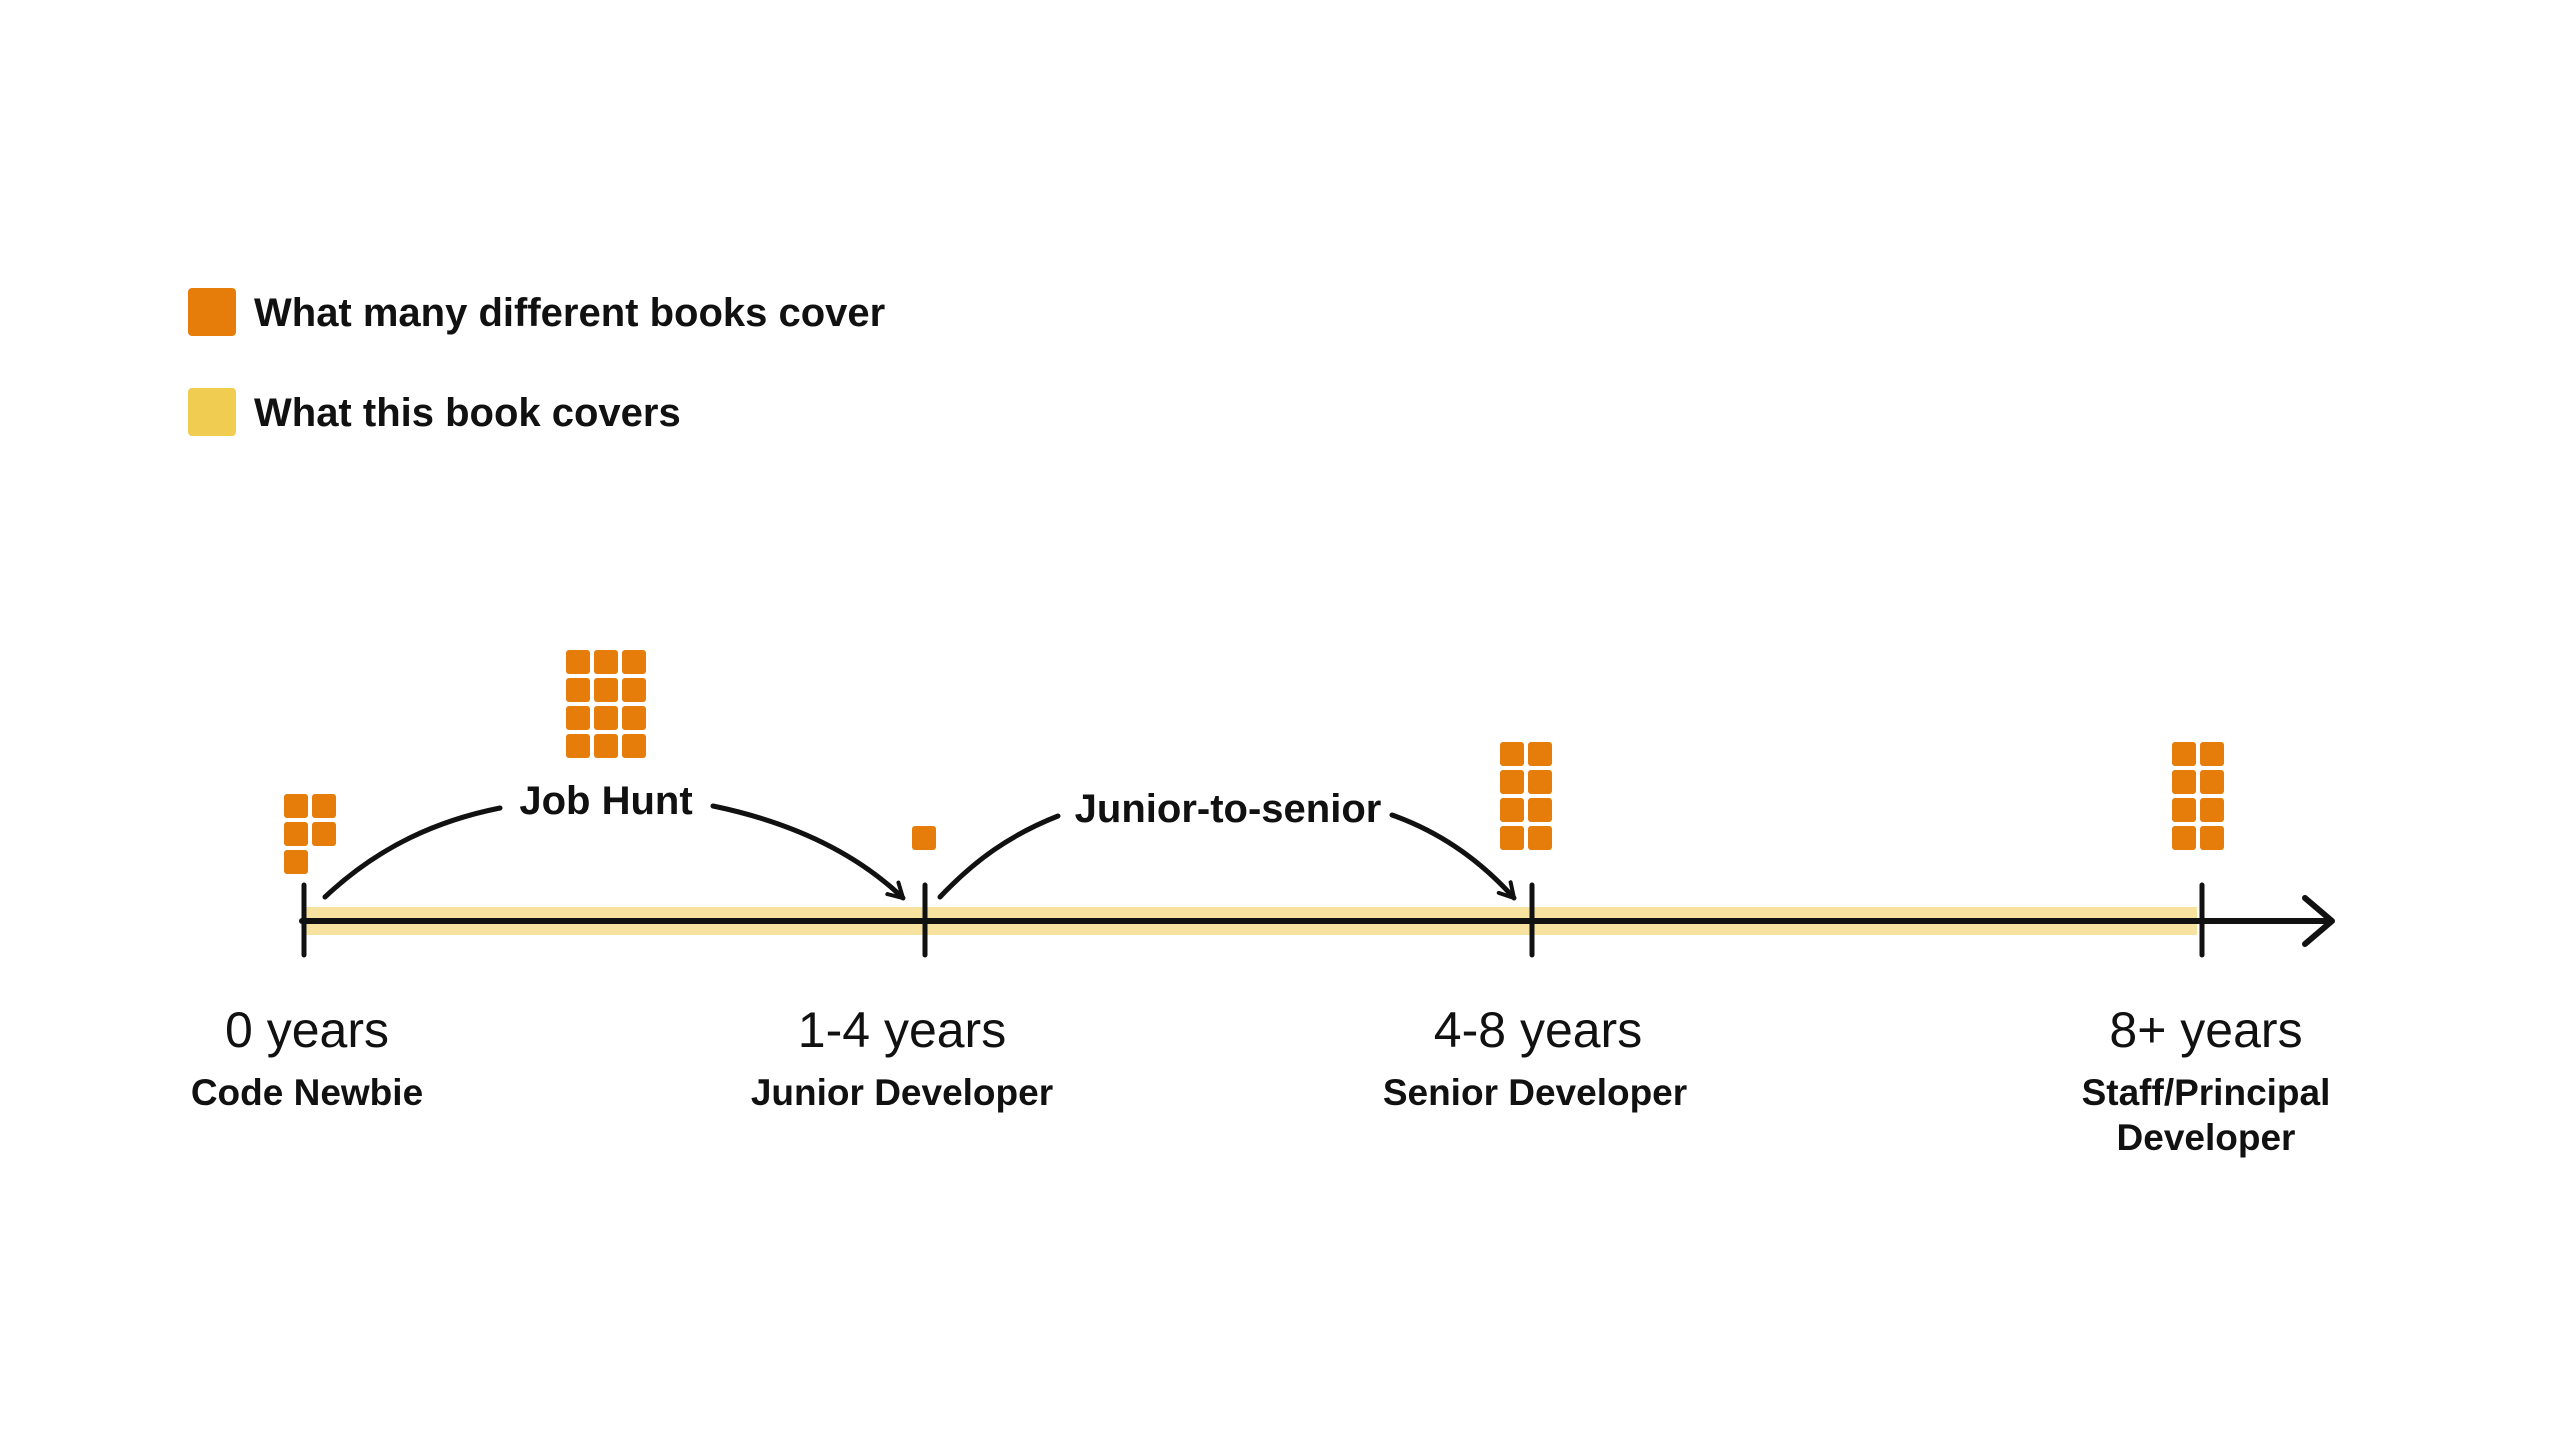 The height and width of the screenshot is (1440, 2560). What do you see at coordinates (212, 412) in the screenshot?
I see `legend-swatch-this-book` at bounding box center [212, 412].